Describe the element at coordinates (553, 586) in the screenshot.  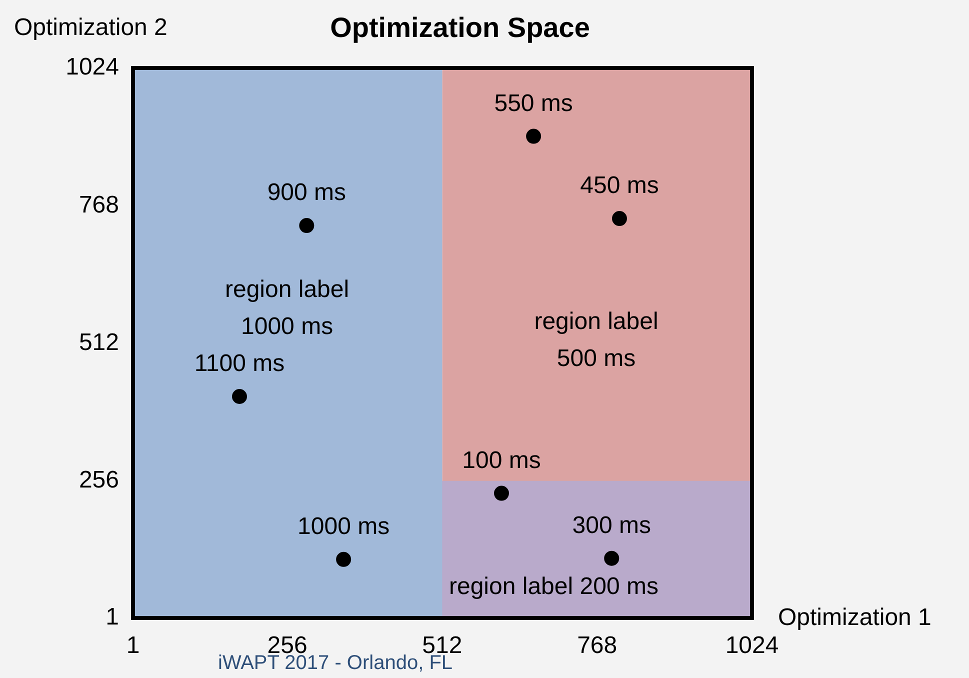
I see `band-label: region label 200 ms` at that location.